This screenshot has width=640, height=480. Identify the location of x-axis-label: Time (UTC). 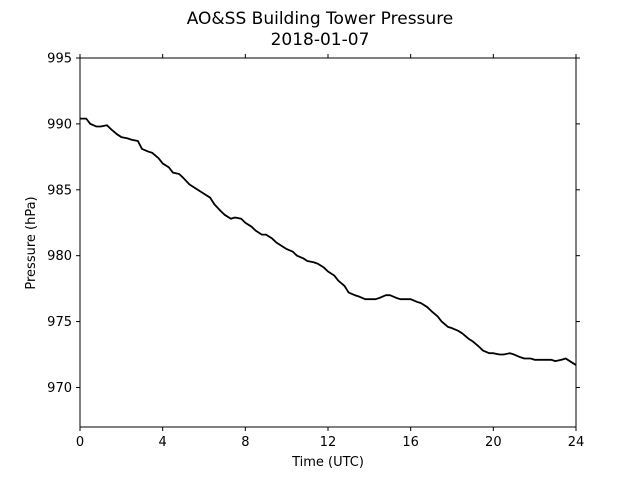
(327, 462).